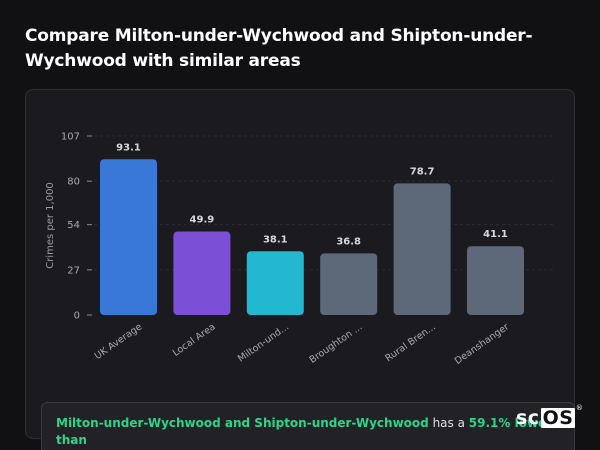 The width and height of the screenshot is (600, 450). I want to click on brand-logo: sc OS ®, so click(549, 417).